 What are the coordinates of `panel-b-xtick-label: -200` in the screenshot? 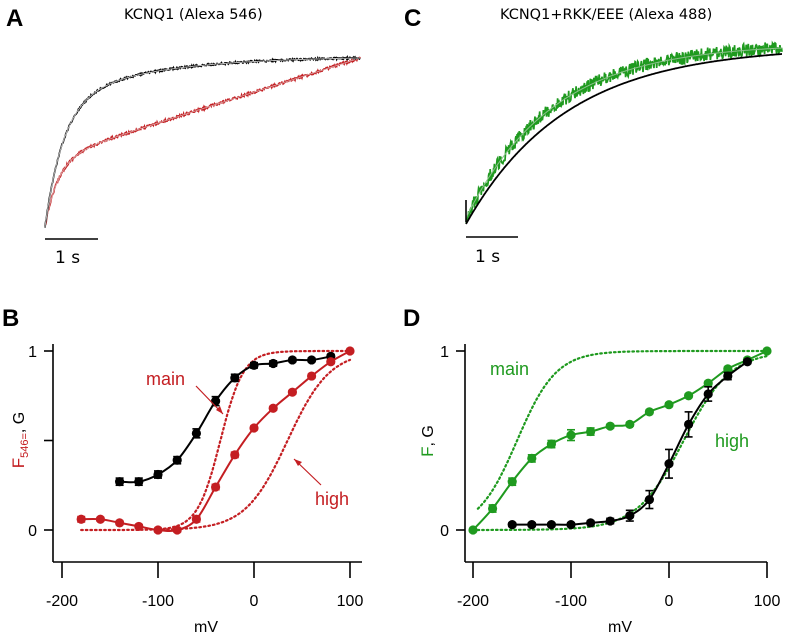 It's located at (62, 601).